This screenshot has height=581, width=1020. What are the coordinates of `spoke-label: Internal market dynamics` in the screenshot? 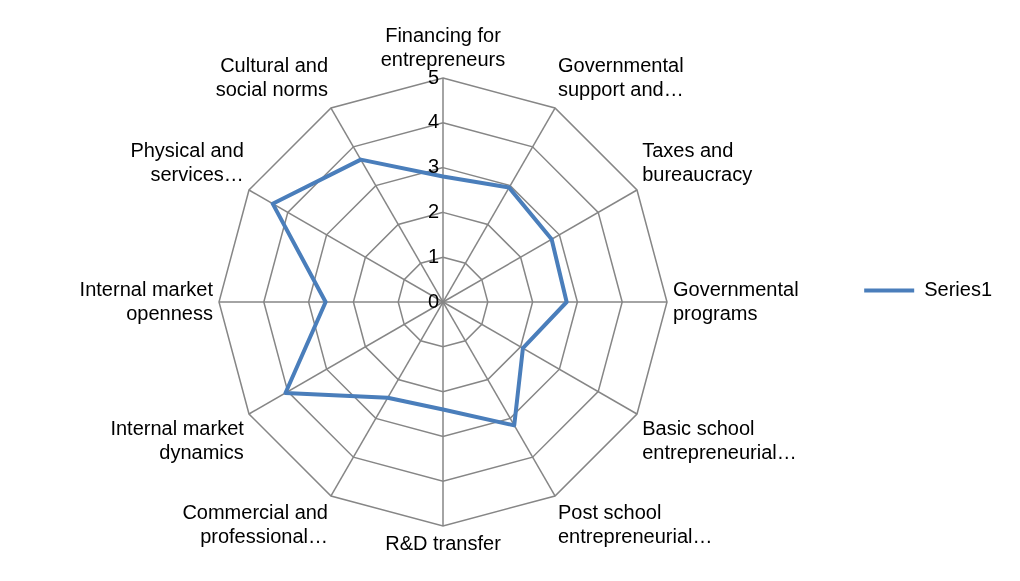 It's located at (177, 439).